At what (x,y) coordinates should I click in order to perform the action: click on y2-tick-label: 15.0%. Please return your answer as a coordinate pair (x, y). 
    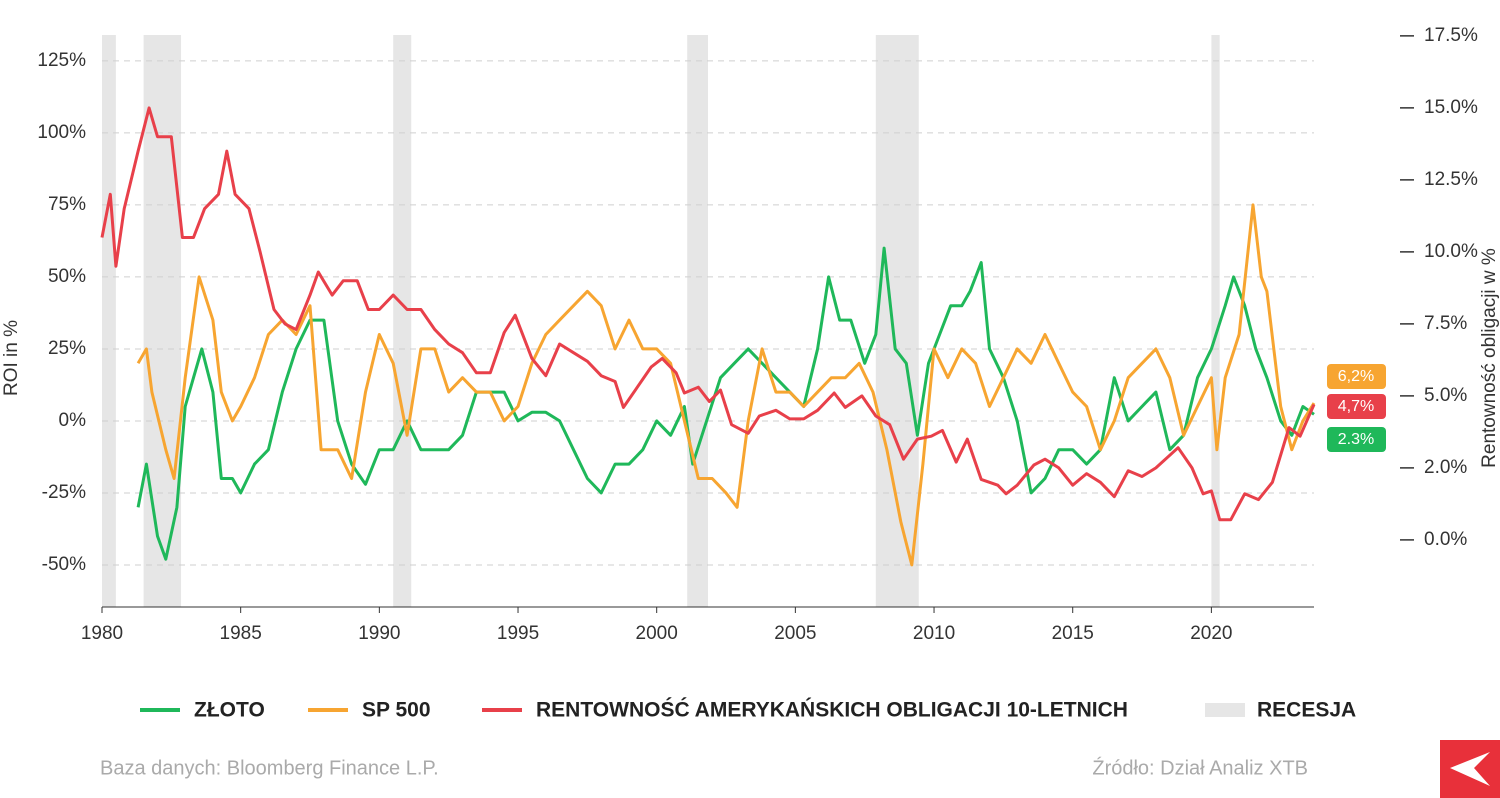
    Looking at the image, I should click on (1451, 107).